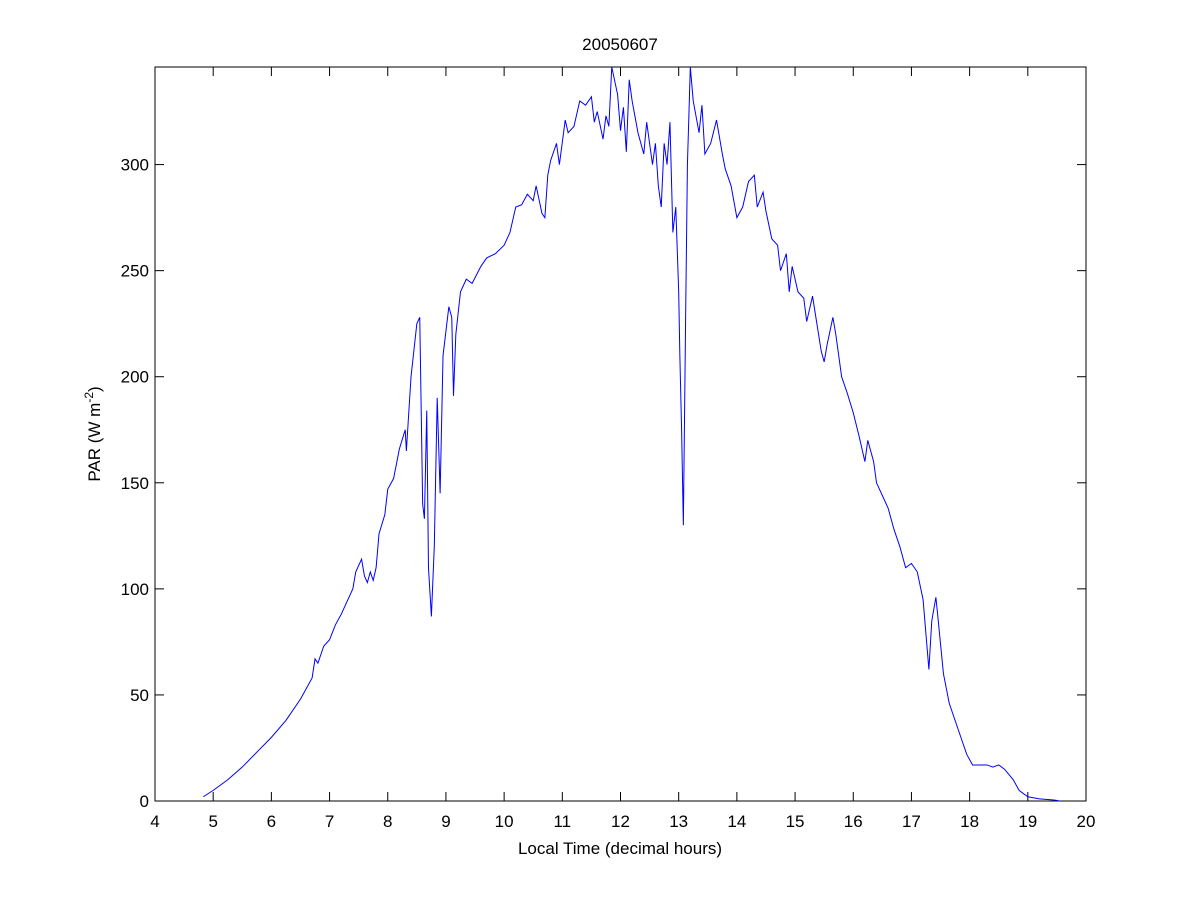 Image resolution: width=1200 pixels, height=900 pixels. What do you see at coordinates (94, 389) in the screenshot?
I see `y-axis-label-text: )` at bounding box center [94, 389].